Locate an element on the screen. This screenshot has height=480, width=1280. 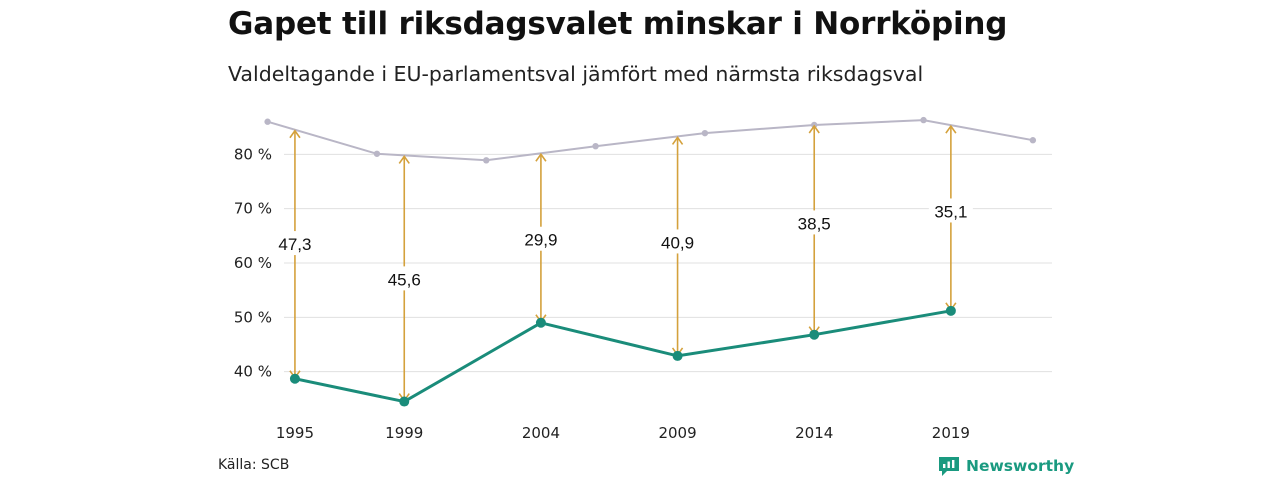
gap-label-bg-1999 is located at coordinates (404, 278).